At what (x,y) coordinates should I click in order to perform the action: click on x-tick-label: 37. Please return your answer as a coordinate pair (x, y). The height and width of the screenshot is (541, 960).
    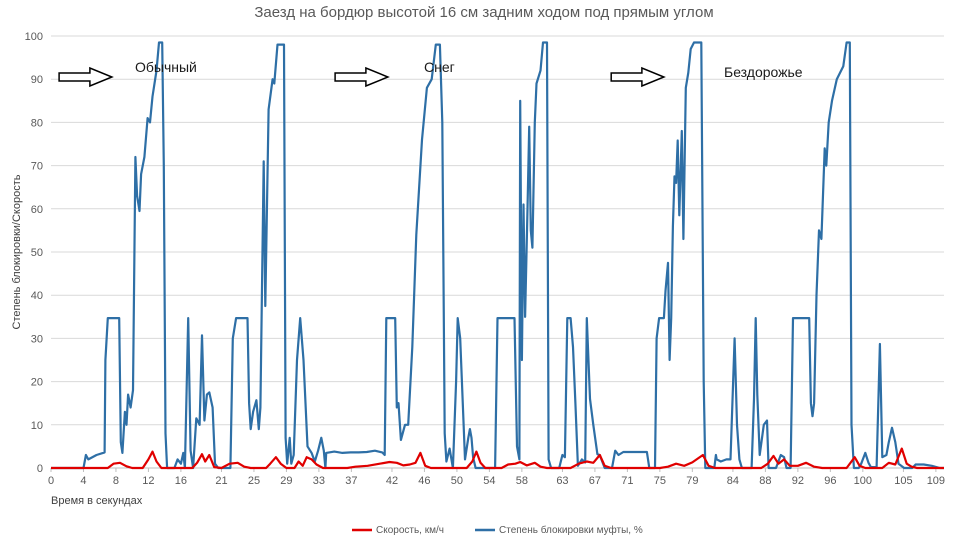
    Looking at the image, I should click on (351, 481).